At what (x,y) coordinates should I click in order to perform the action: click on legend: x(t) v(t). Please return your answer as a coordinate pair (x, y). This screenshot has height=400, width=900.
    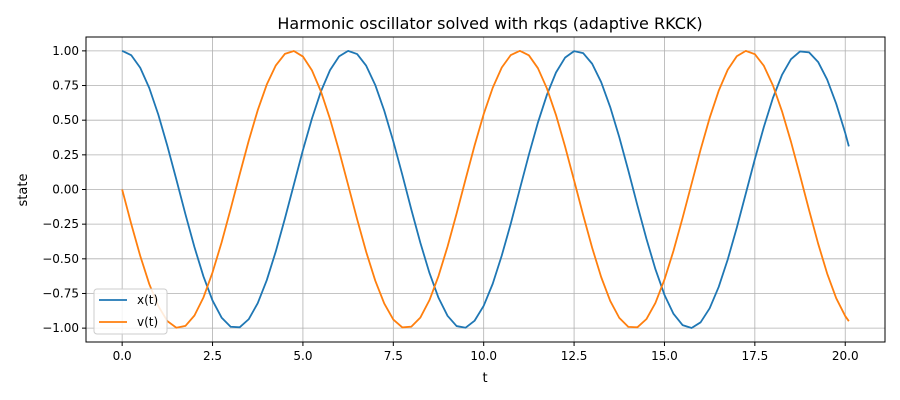
    Looking at the image, I should click on (130, 311).